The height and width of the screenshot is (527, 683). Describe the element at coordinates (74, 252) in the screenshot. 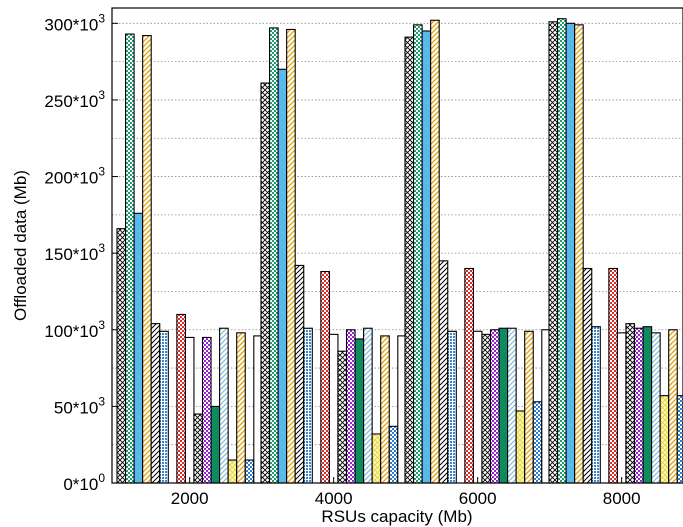

I see `y-tick-label: 150*103` at that location.